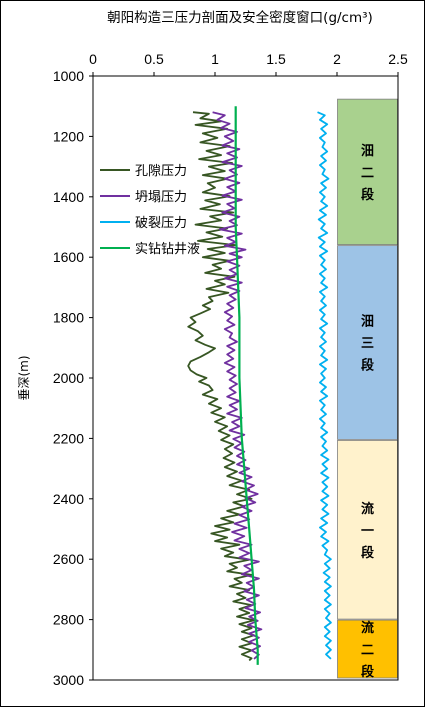  Describe the element at coordinates (398, 59) in the screenshot. I see `x-tick-label-5: 2.5` at that location.